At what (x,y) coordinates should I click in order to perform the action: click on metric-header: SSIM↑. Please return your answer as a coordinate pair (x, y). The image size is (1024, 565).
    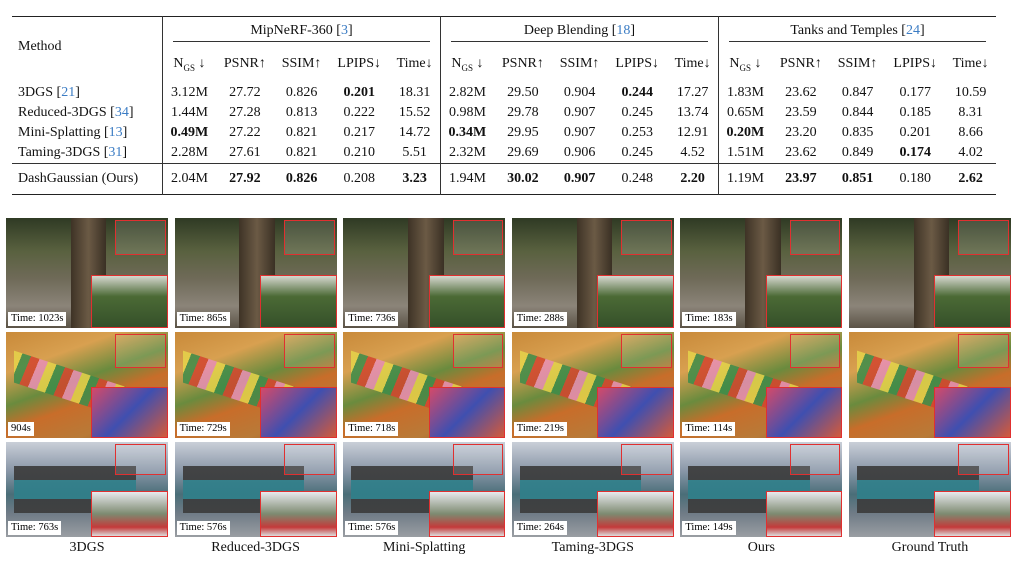
    Looking at the image, I should click on (857, 62).